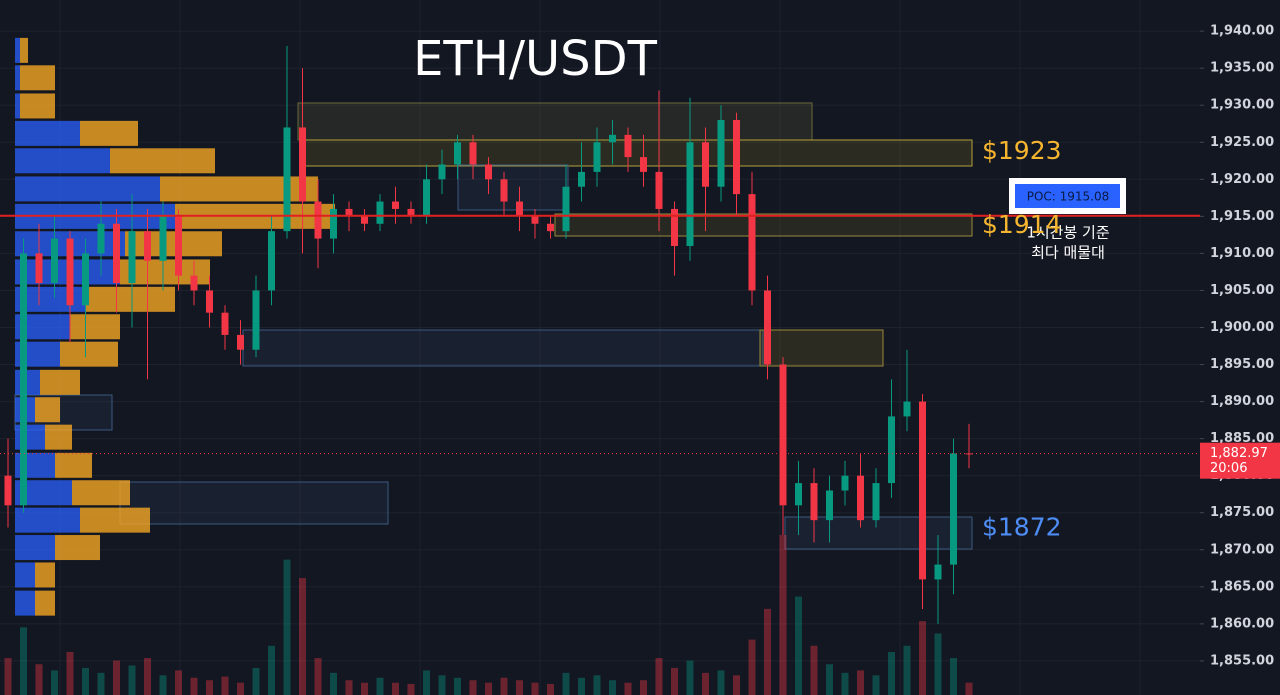  I want to click on last-price-tag, so click(1240, 460).